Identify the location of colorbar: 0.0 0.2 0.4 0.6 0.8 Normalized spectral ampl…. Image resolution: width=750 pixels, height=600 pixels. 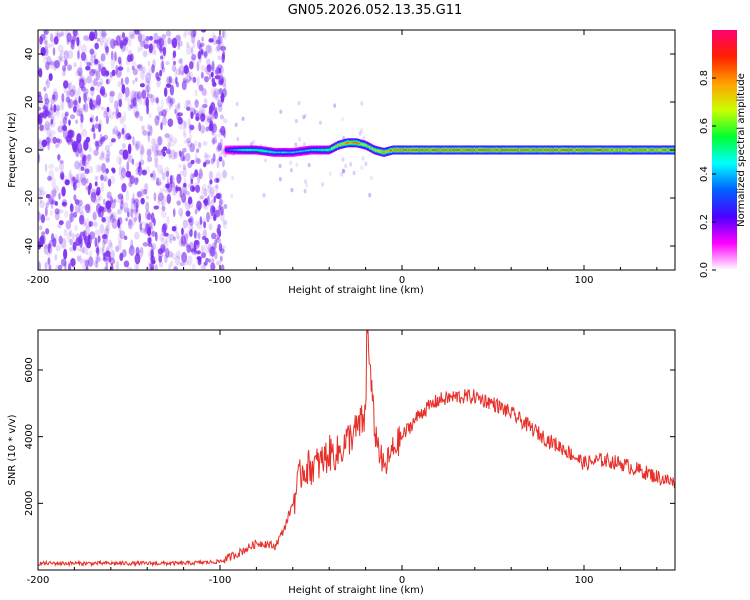
(723, 154).